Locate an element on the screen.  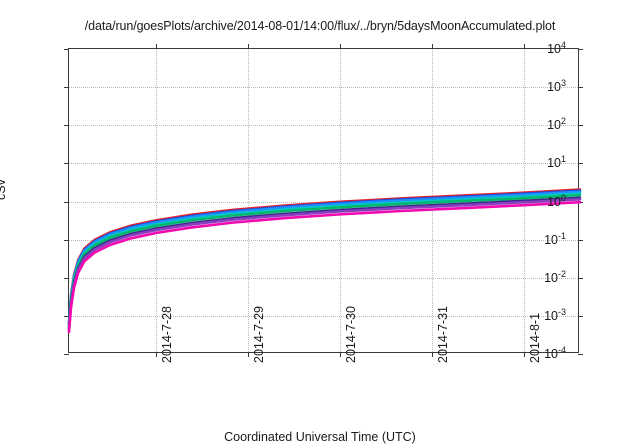
y-tick-label: 10² is located at coordinates (556, 124).